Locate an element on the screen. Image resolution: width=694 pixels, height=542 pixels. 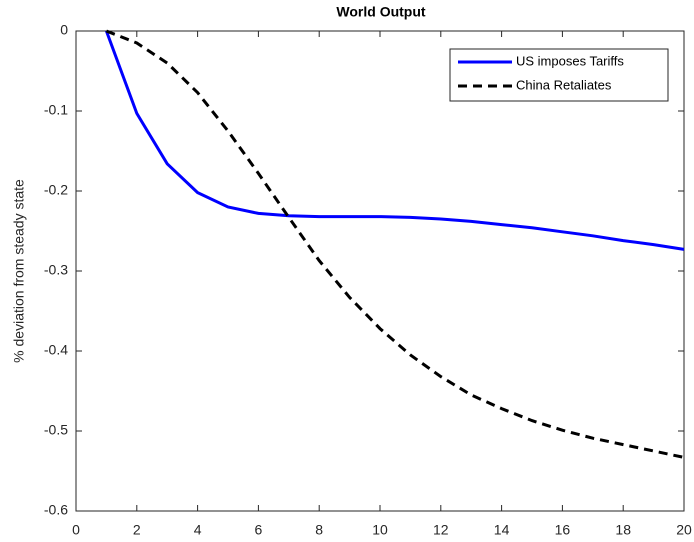
y-tick-label: -0.2 is located at coordinates (56, 190).